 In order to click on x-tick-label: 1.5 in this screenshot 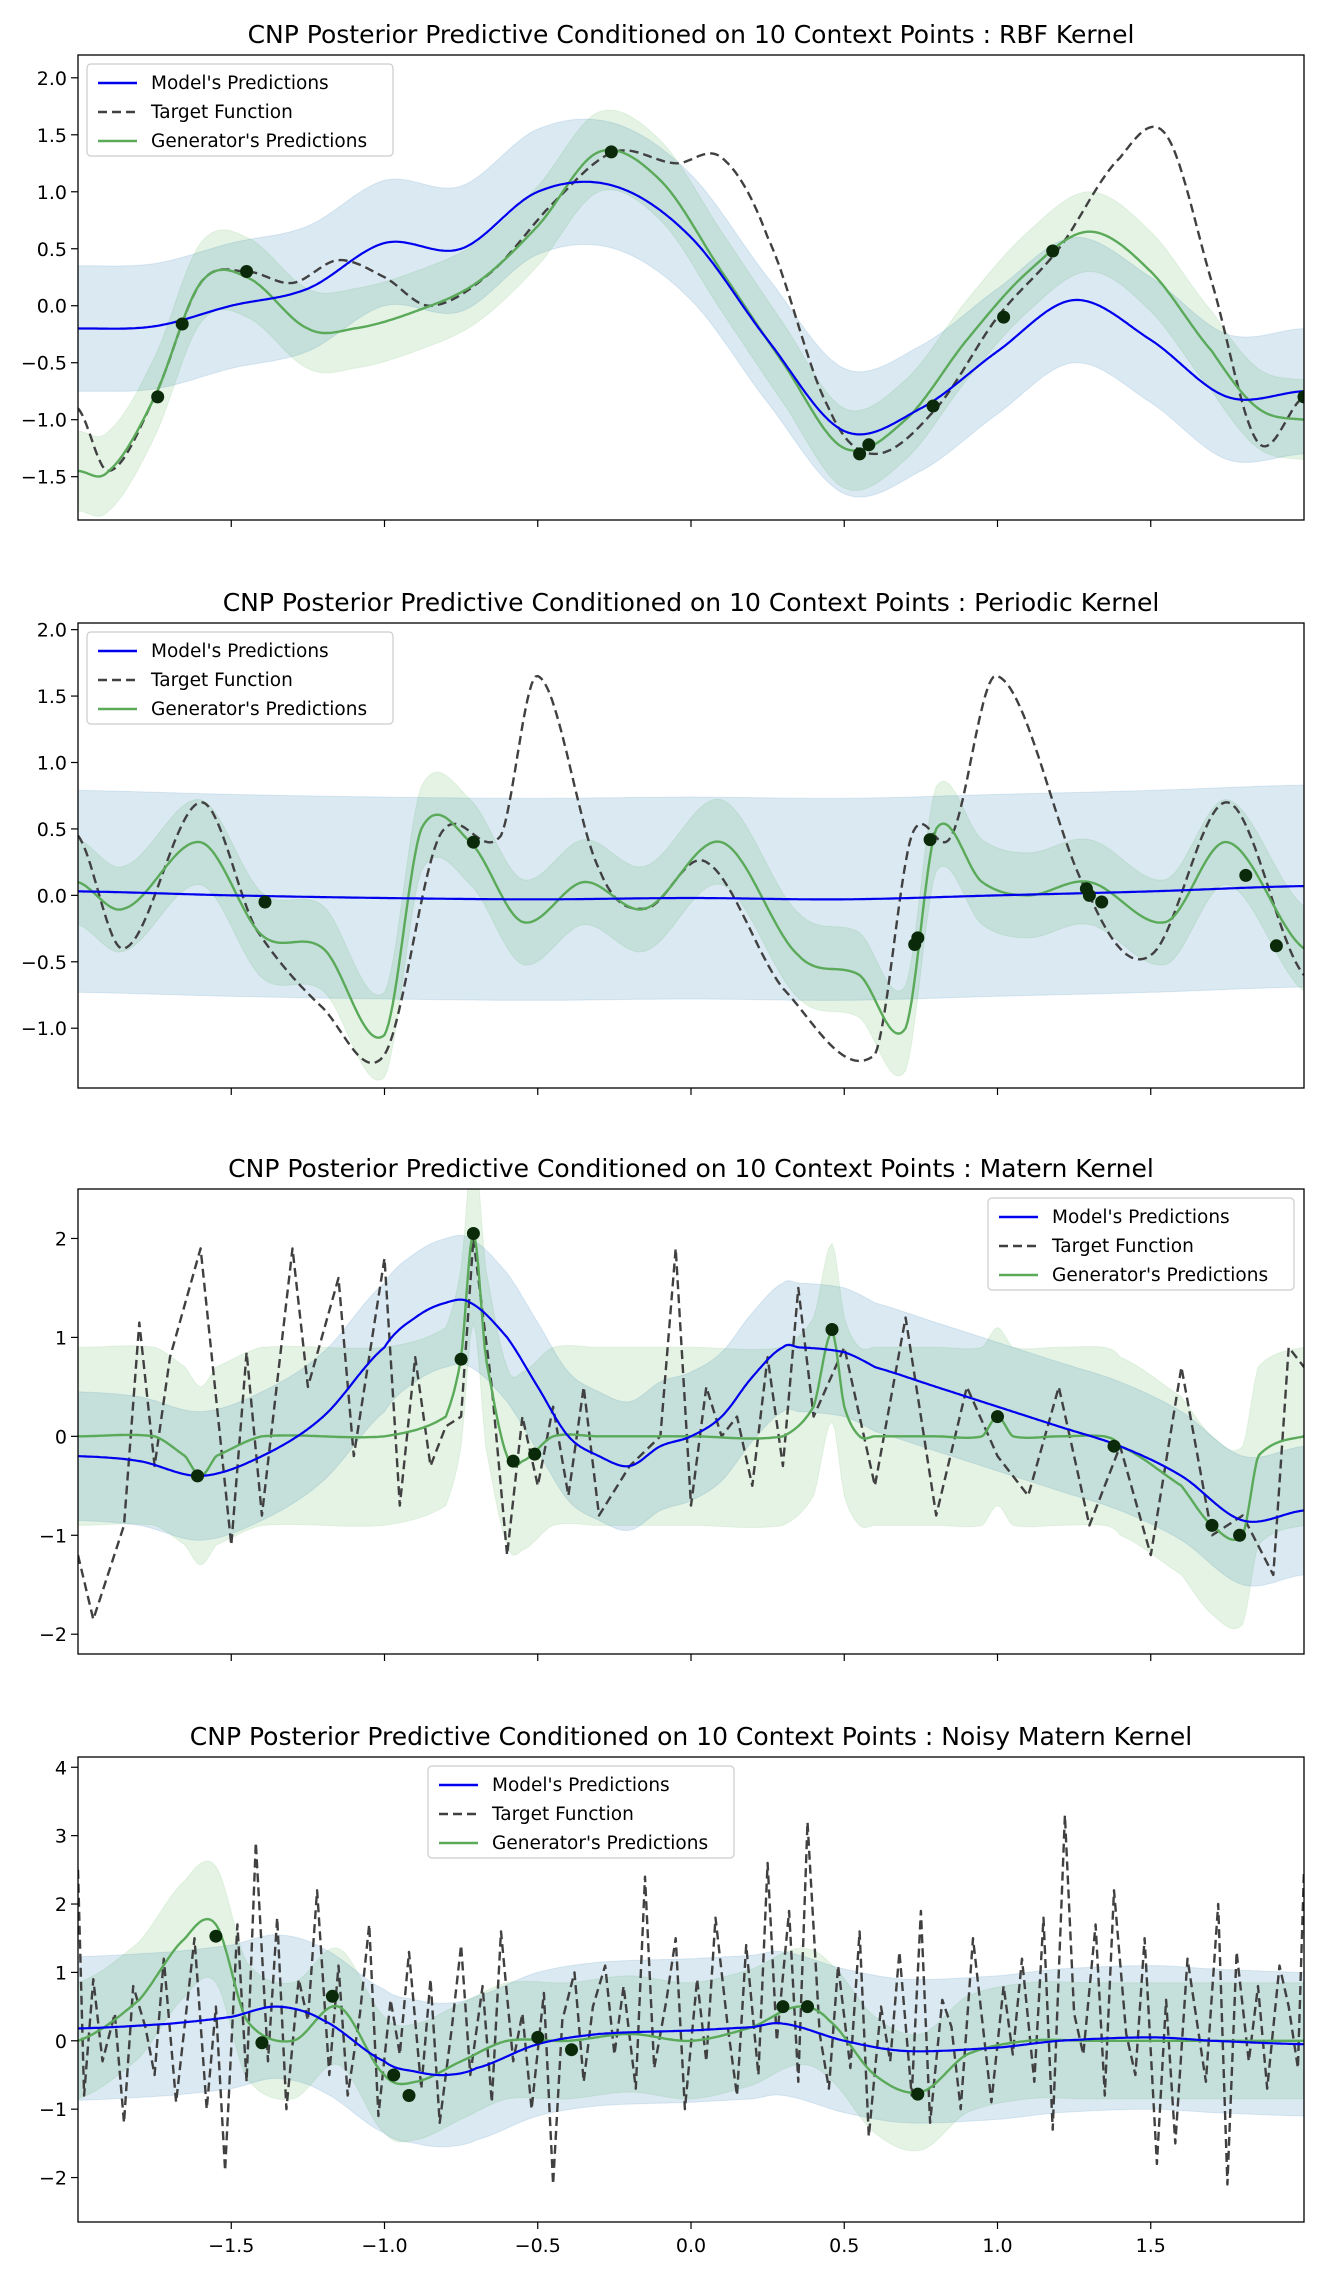, I will do `click(1151, 2246)`.